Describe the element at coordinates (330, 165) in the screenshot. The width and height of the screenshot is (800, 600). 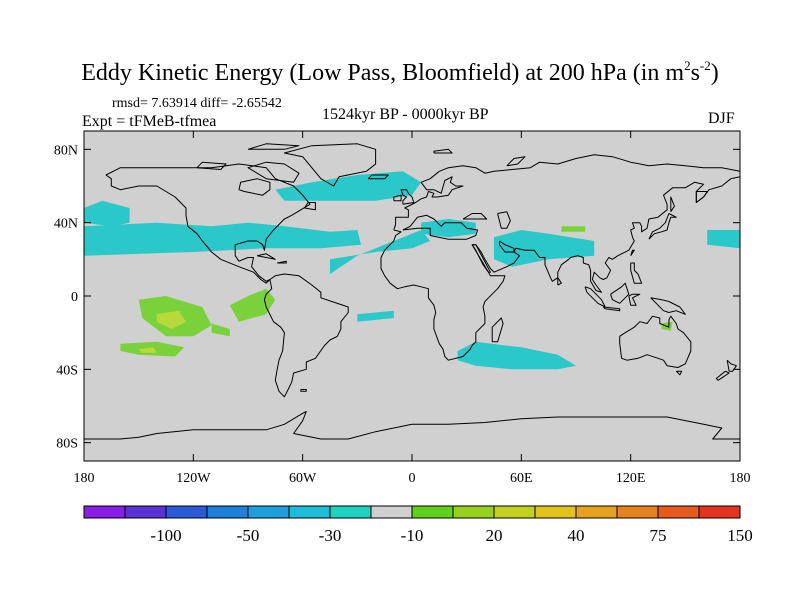
I see `coastline-greenland` at that location.